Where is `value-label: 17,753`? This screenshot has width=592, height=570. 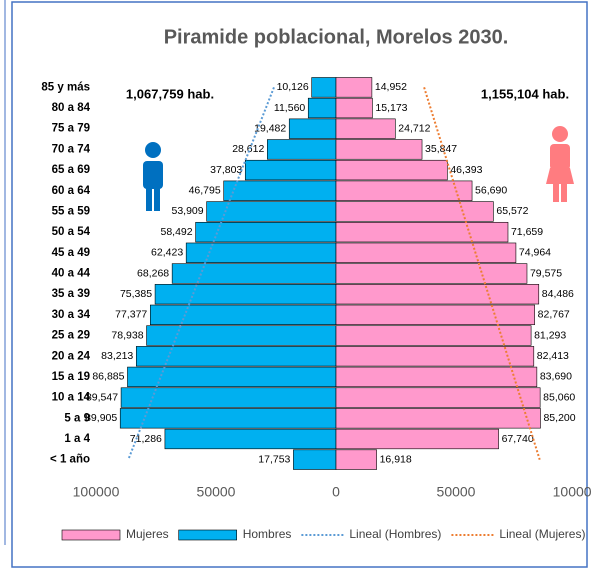 value-label: 17,753 is located at coordinates (274, 459).